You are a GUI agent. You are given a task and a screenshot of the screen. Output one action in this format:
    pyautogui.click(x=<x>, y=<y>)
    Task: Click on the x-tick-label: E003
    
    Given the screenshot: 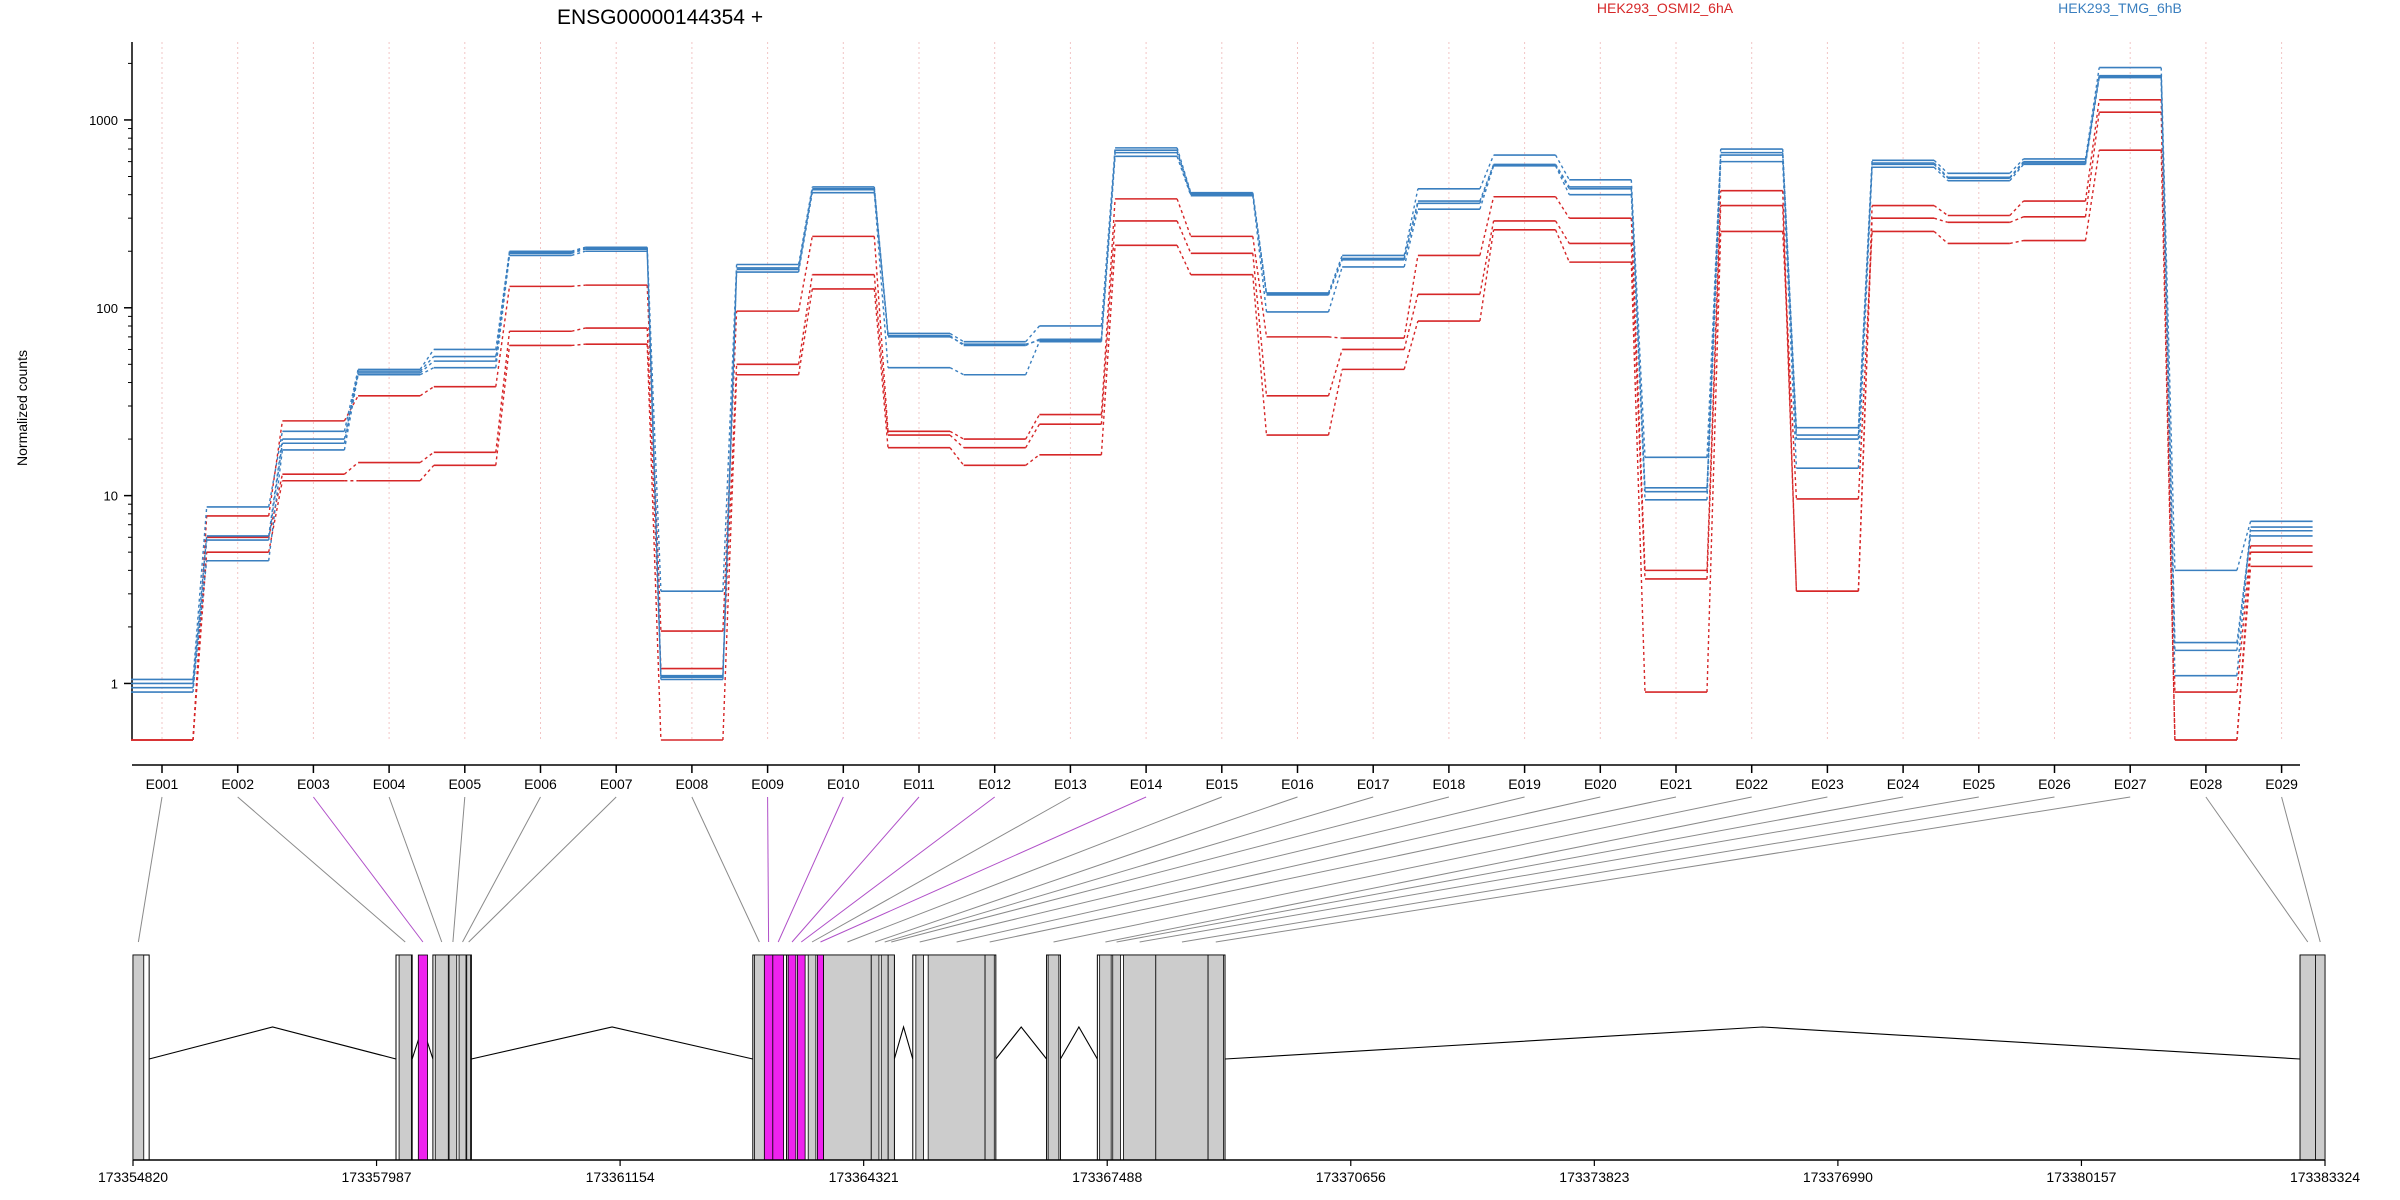 What is the action you would take?
    pyautogui.click(x=313, y=784)
    